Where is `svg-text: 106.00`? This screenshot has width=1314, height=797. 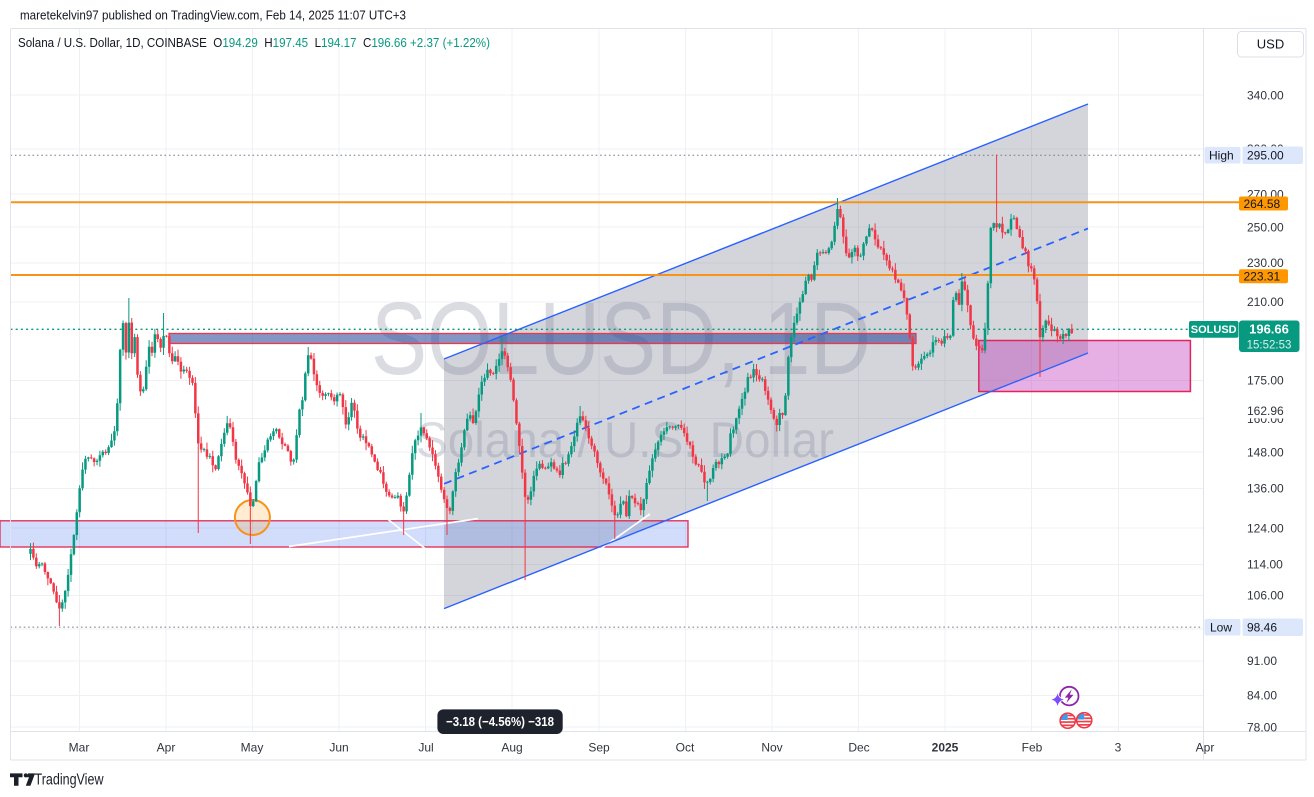
svg-text: 106.00 is located at coordinates (1265, 596).